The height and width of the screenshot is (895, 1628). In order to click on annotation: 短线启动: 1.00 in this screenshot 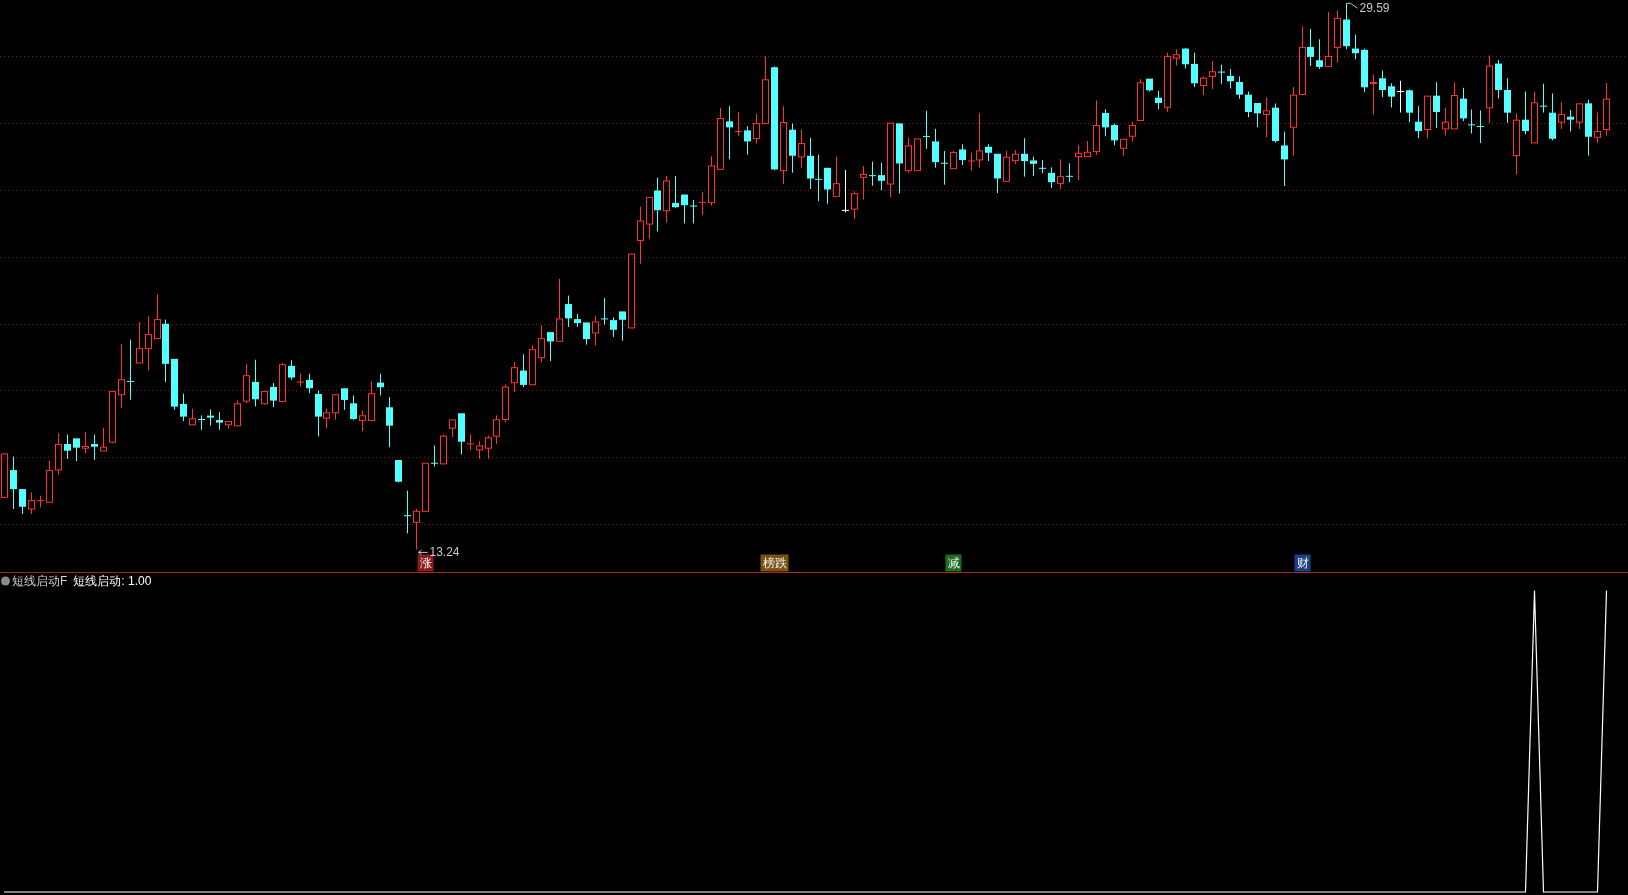, I will do `click(112, 581)`.